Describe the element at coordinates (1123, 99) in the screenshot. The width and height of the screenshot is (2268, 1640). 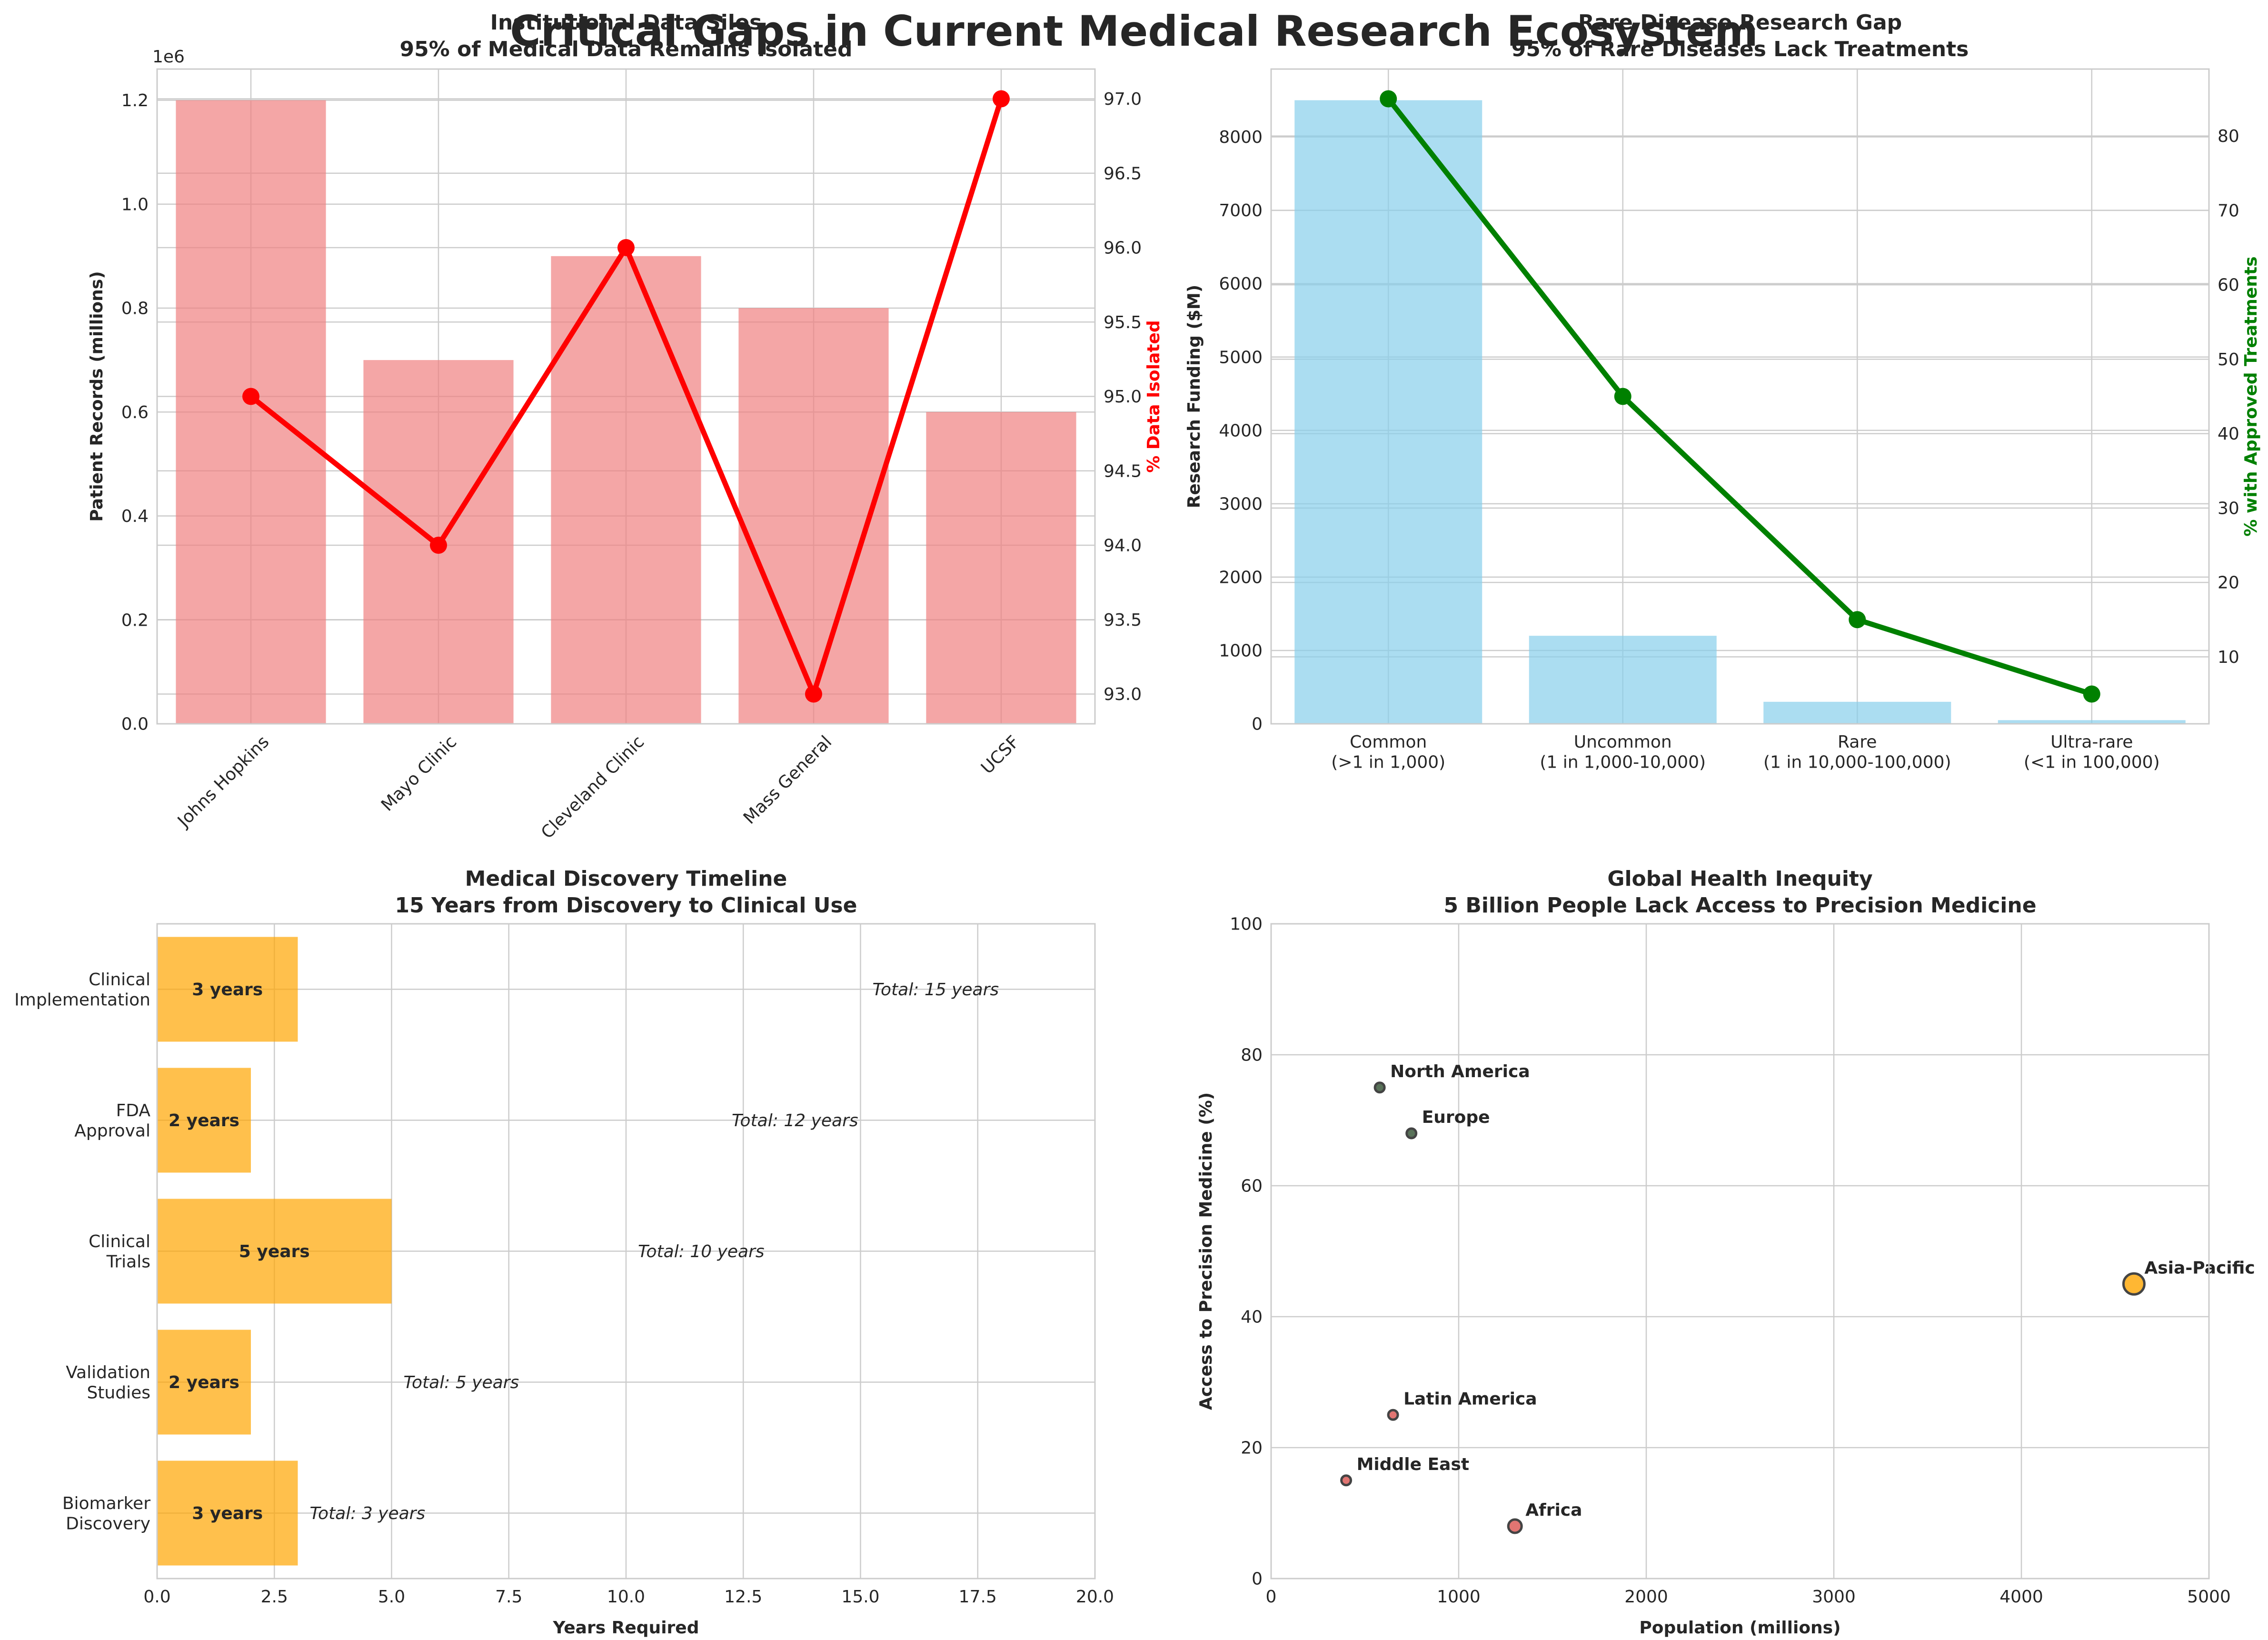
I see `y2-tick-label: 97.0` at that location.